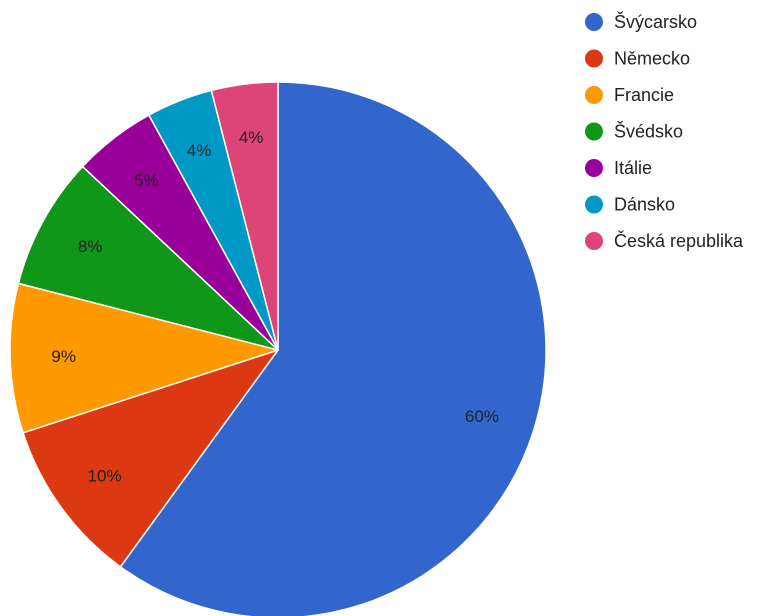  I want to click on slice-label-svedsko: 8%, so click(90, 246).